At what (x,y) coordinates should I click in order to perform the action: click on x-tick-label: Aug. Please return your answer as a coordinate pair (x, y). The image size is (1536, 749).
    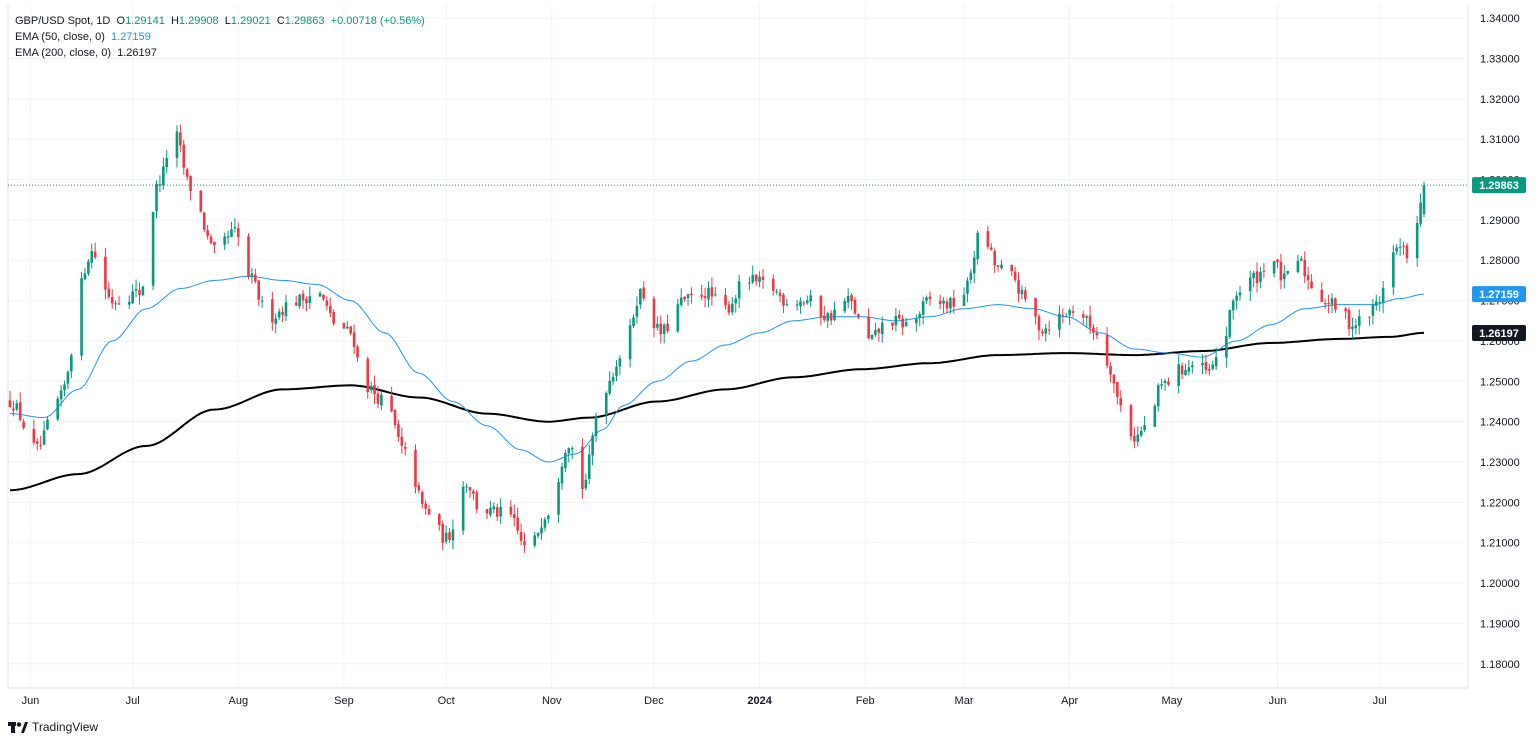
    Looking at the image, I should click on (238, 701).